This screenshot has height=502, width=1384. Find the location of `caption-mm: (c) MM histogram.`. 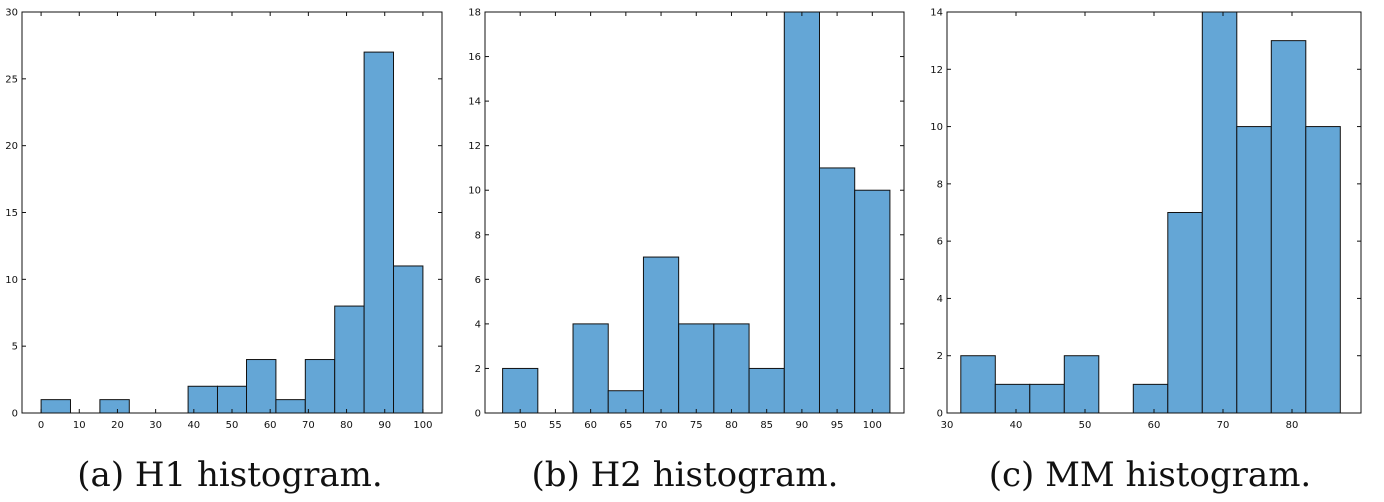

caption-mm: (c) MM histogram. is located at coordinates (1150, 475).